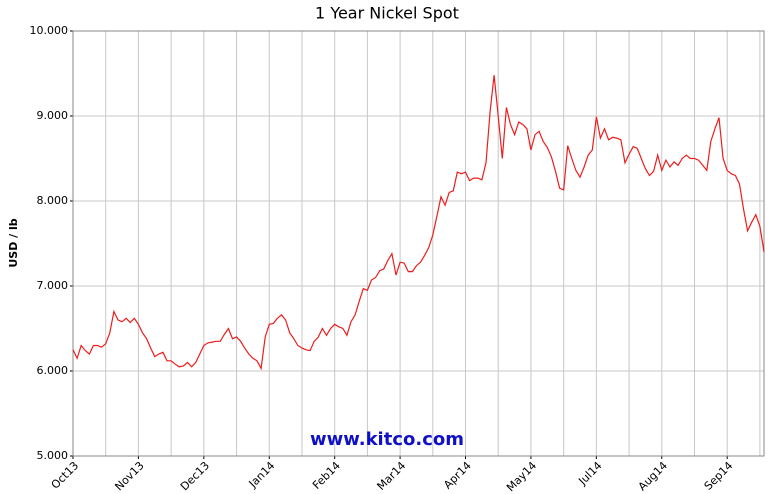 The image size is (773, 494). Describe the element at coordinates (53, 285) in the screenshot. I see `y-tick-label: 7.000` at that location.